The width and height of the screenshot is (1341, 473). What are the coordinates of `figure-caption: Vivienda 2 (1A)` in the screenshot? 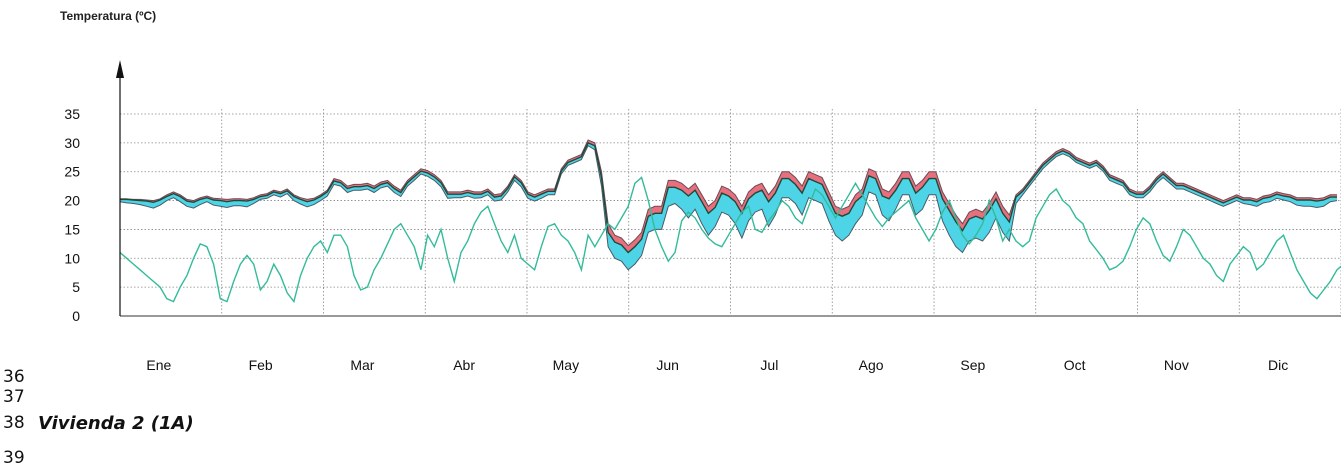 It's located at (116, 423).